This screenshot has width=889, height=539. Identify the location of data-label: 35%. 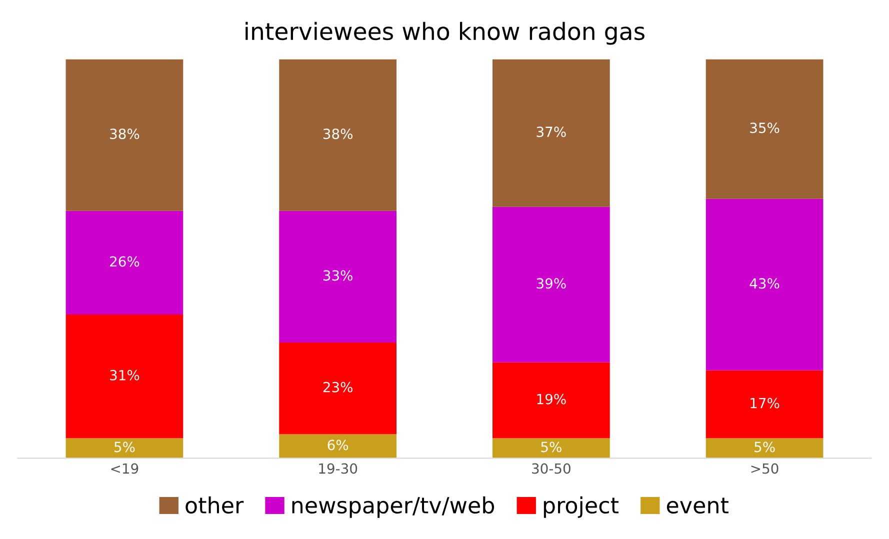
(765, 128).